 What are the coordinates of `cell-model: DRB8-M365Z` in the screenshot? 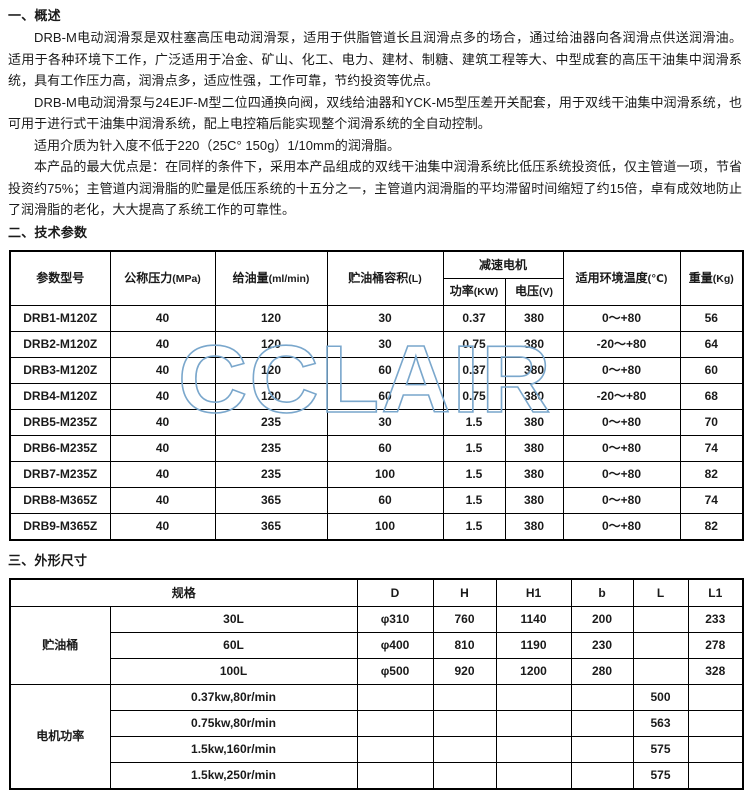 It's located at (60, 500).